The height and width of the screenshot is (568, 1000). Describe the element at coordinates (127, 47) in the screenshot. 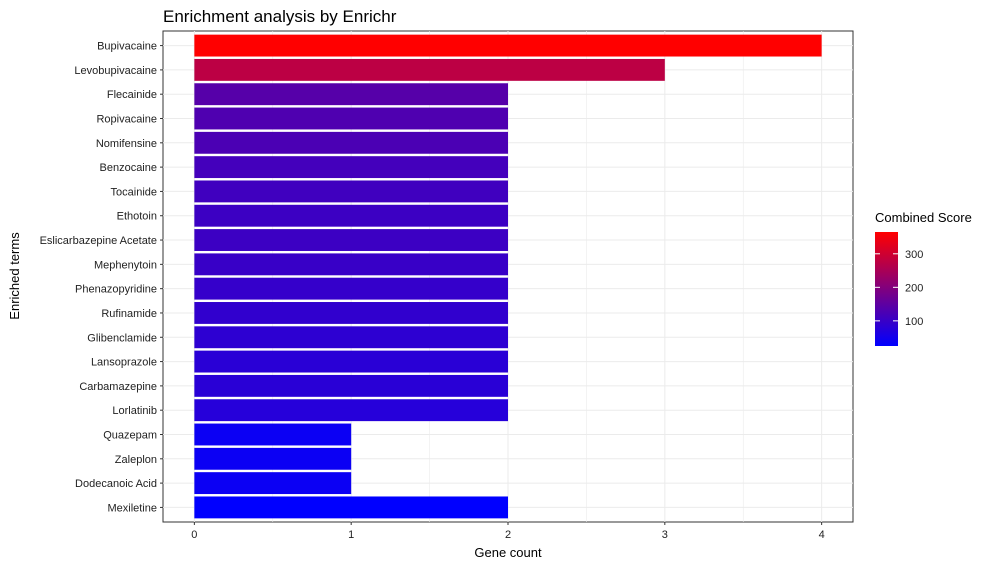

I see `y-tick-label: Bupivacaine` at that location.